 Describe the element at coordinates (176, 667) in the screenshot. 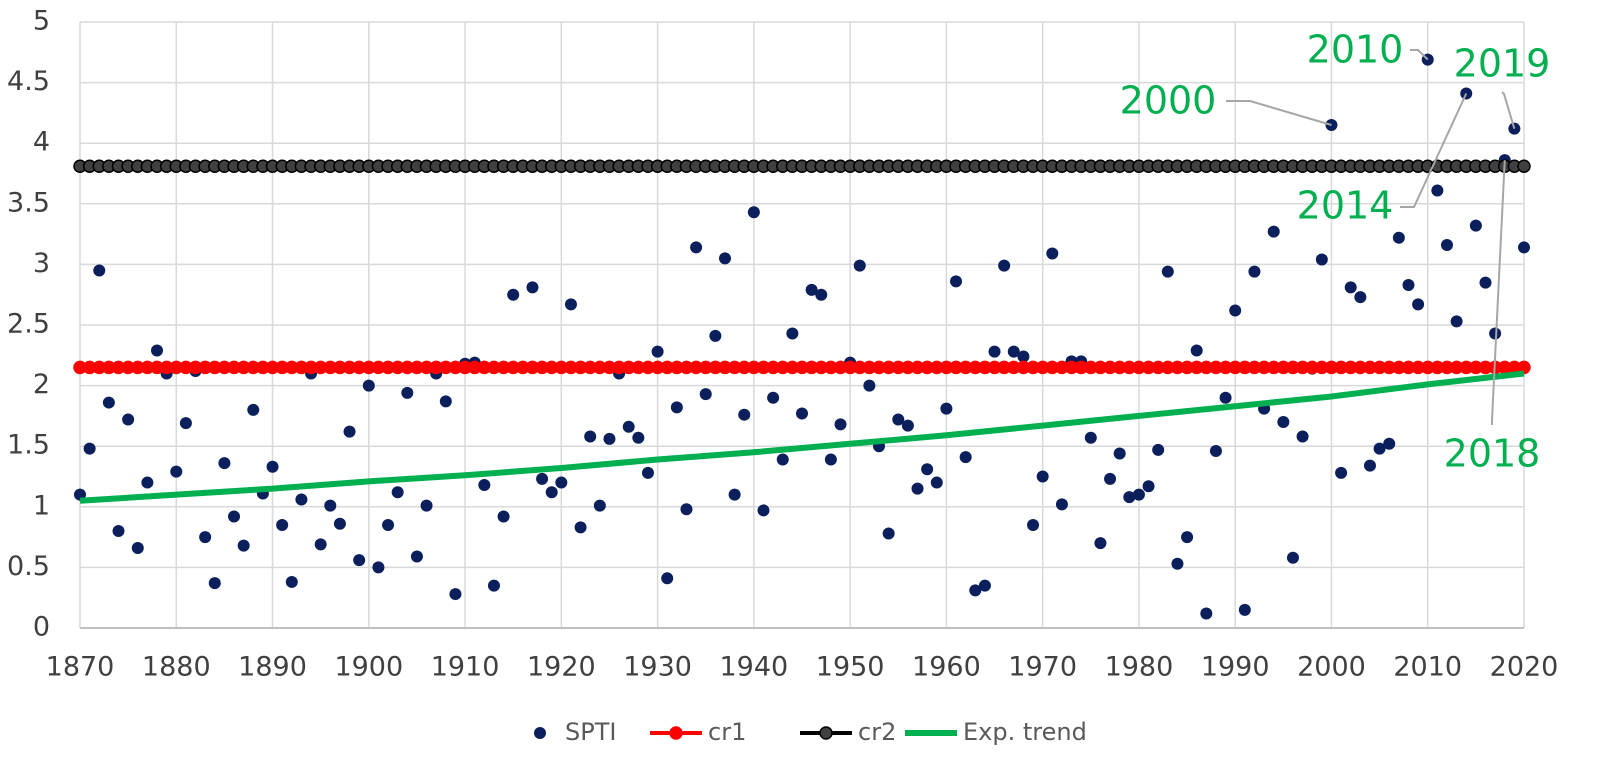

I see `x-tick-label: 1880` at that location.